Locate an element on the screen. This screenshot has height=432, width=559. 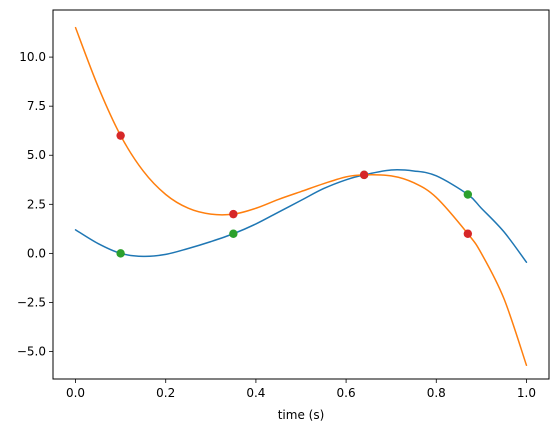
y-tick-label: 2.5 is located at coordinates (36, 204).